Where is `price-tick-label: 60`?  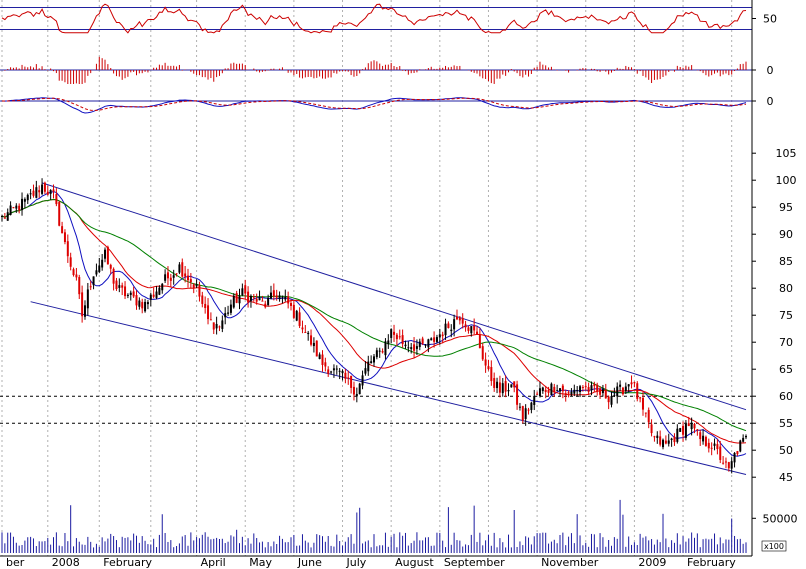
price-tick-label: 60 is located at coordinates (786, 396).